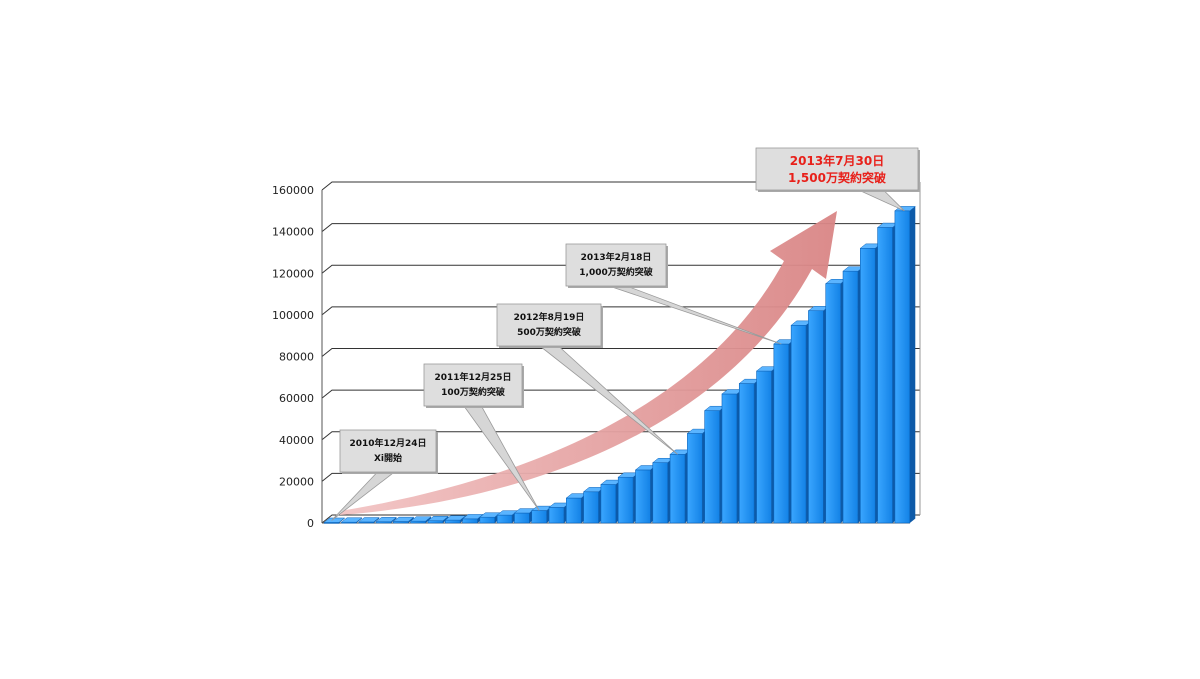 Image resolution: width=1200 pixels, height=679 pixels. What do you see at coordinates (837, 160) in the screenshot?
I see `callout-line1: 2013年7月30日` at bounding box center [837, 160].